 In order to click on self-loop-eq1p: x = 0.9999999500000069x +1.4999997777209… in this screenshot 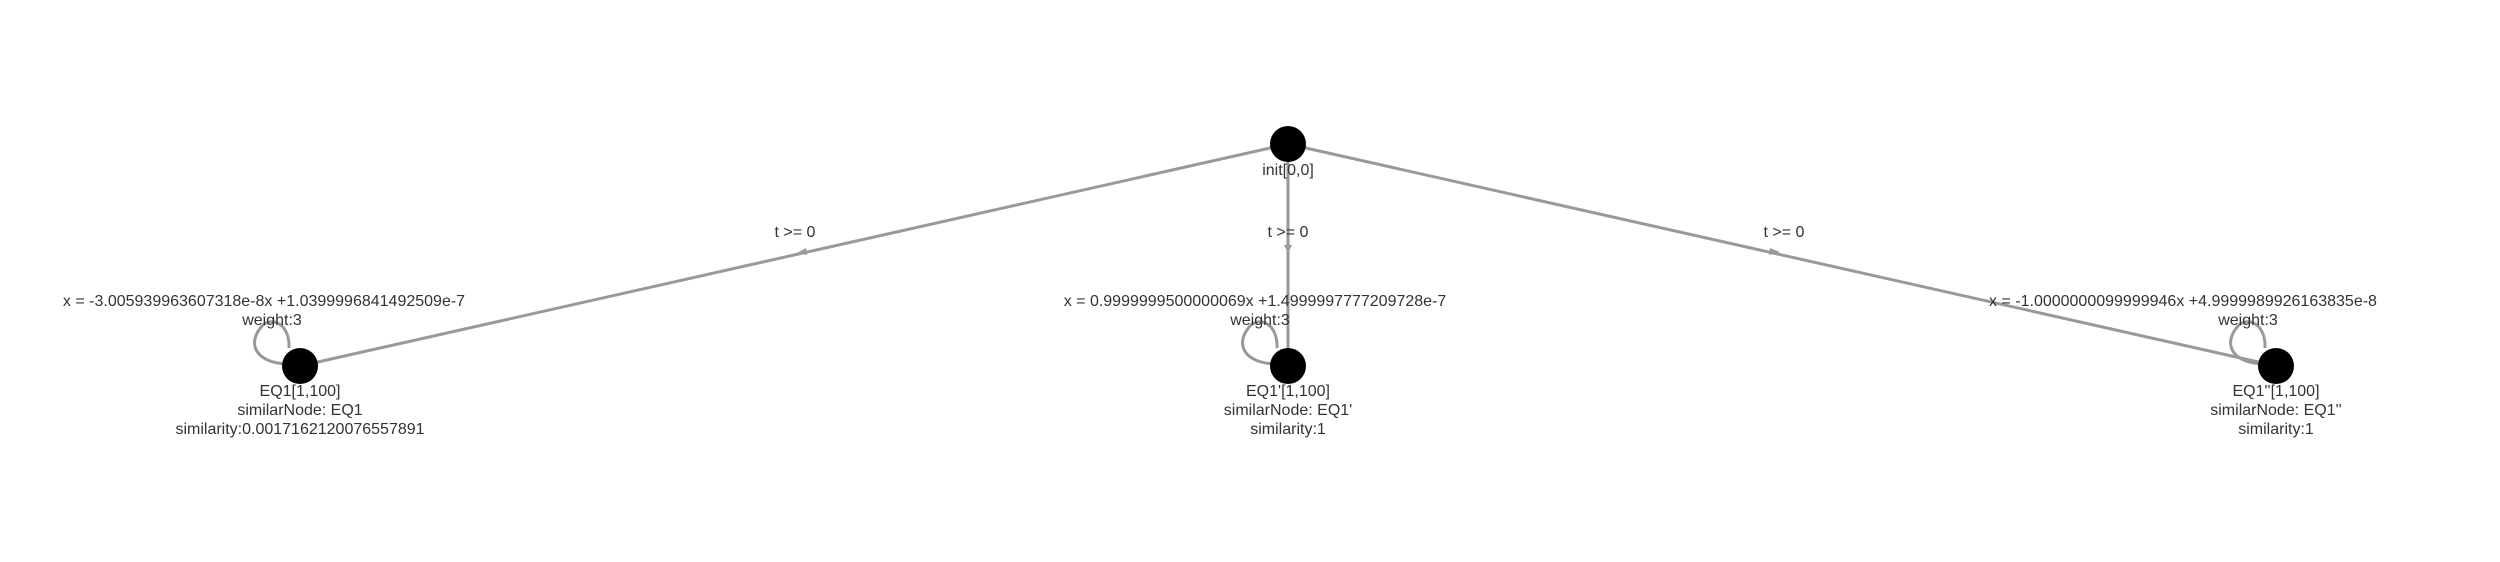, I will do `click(1255, 330)`.